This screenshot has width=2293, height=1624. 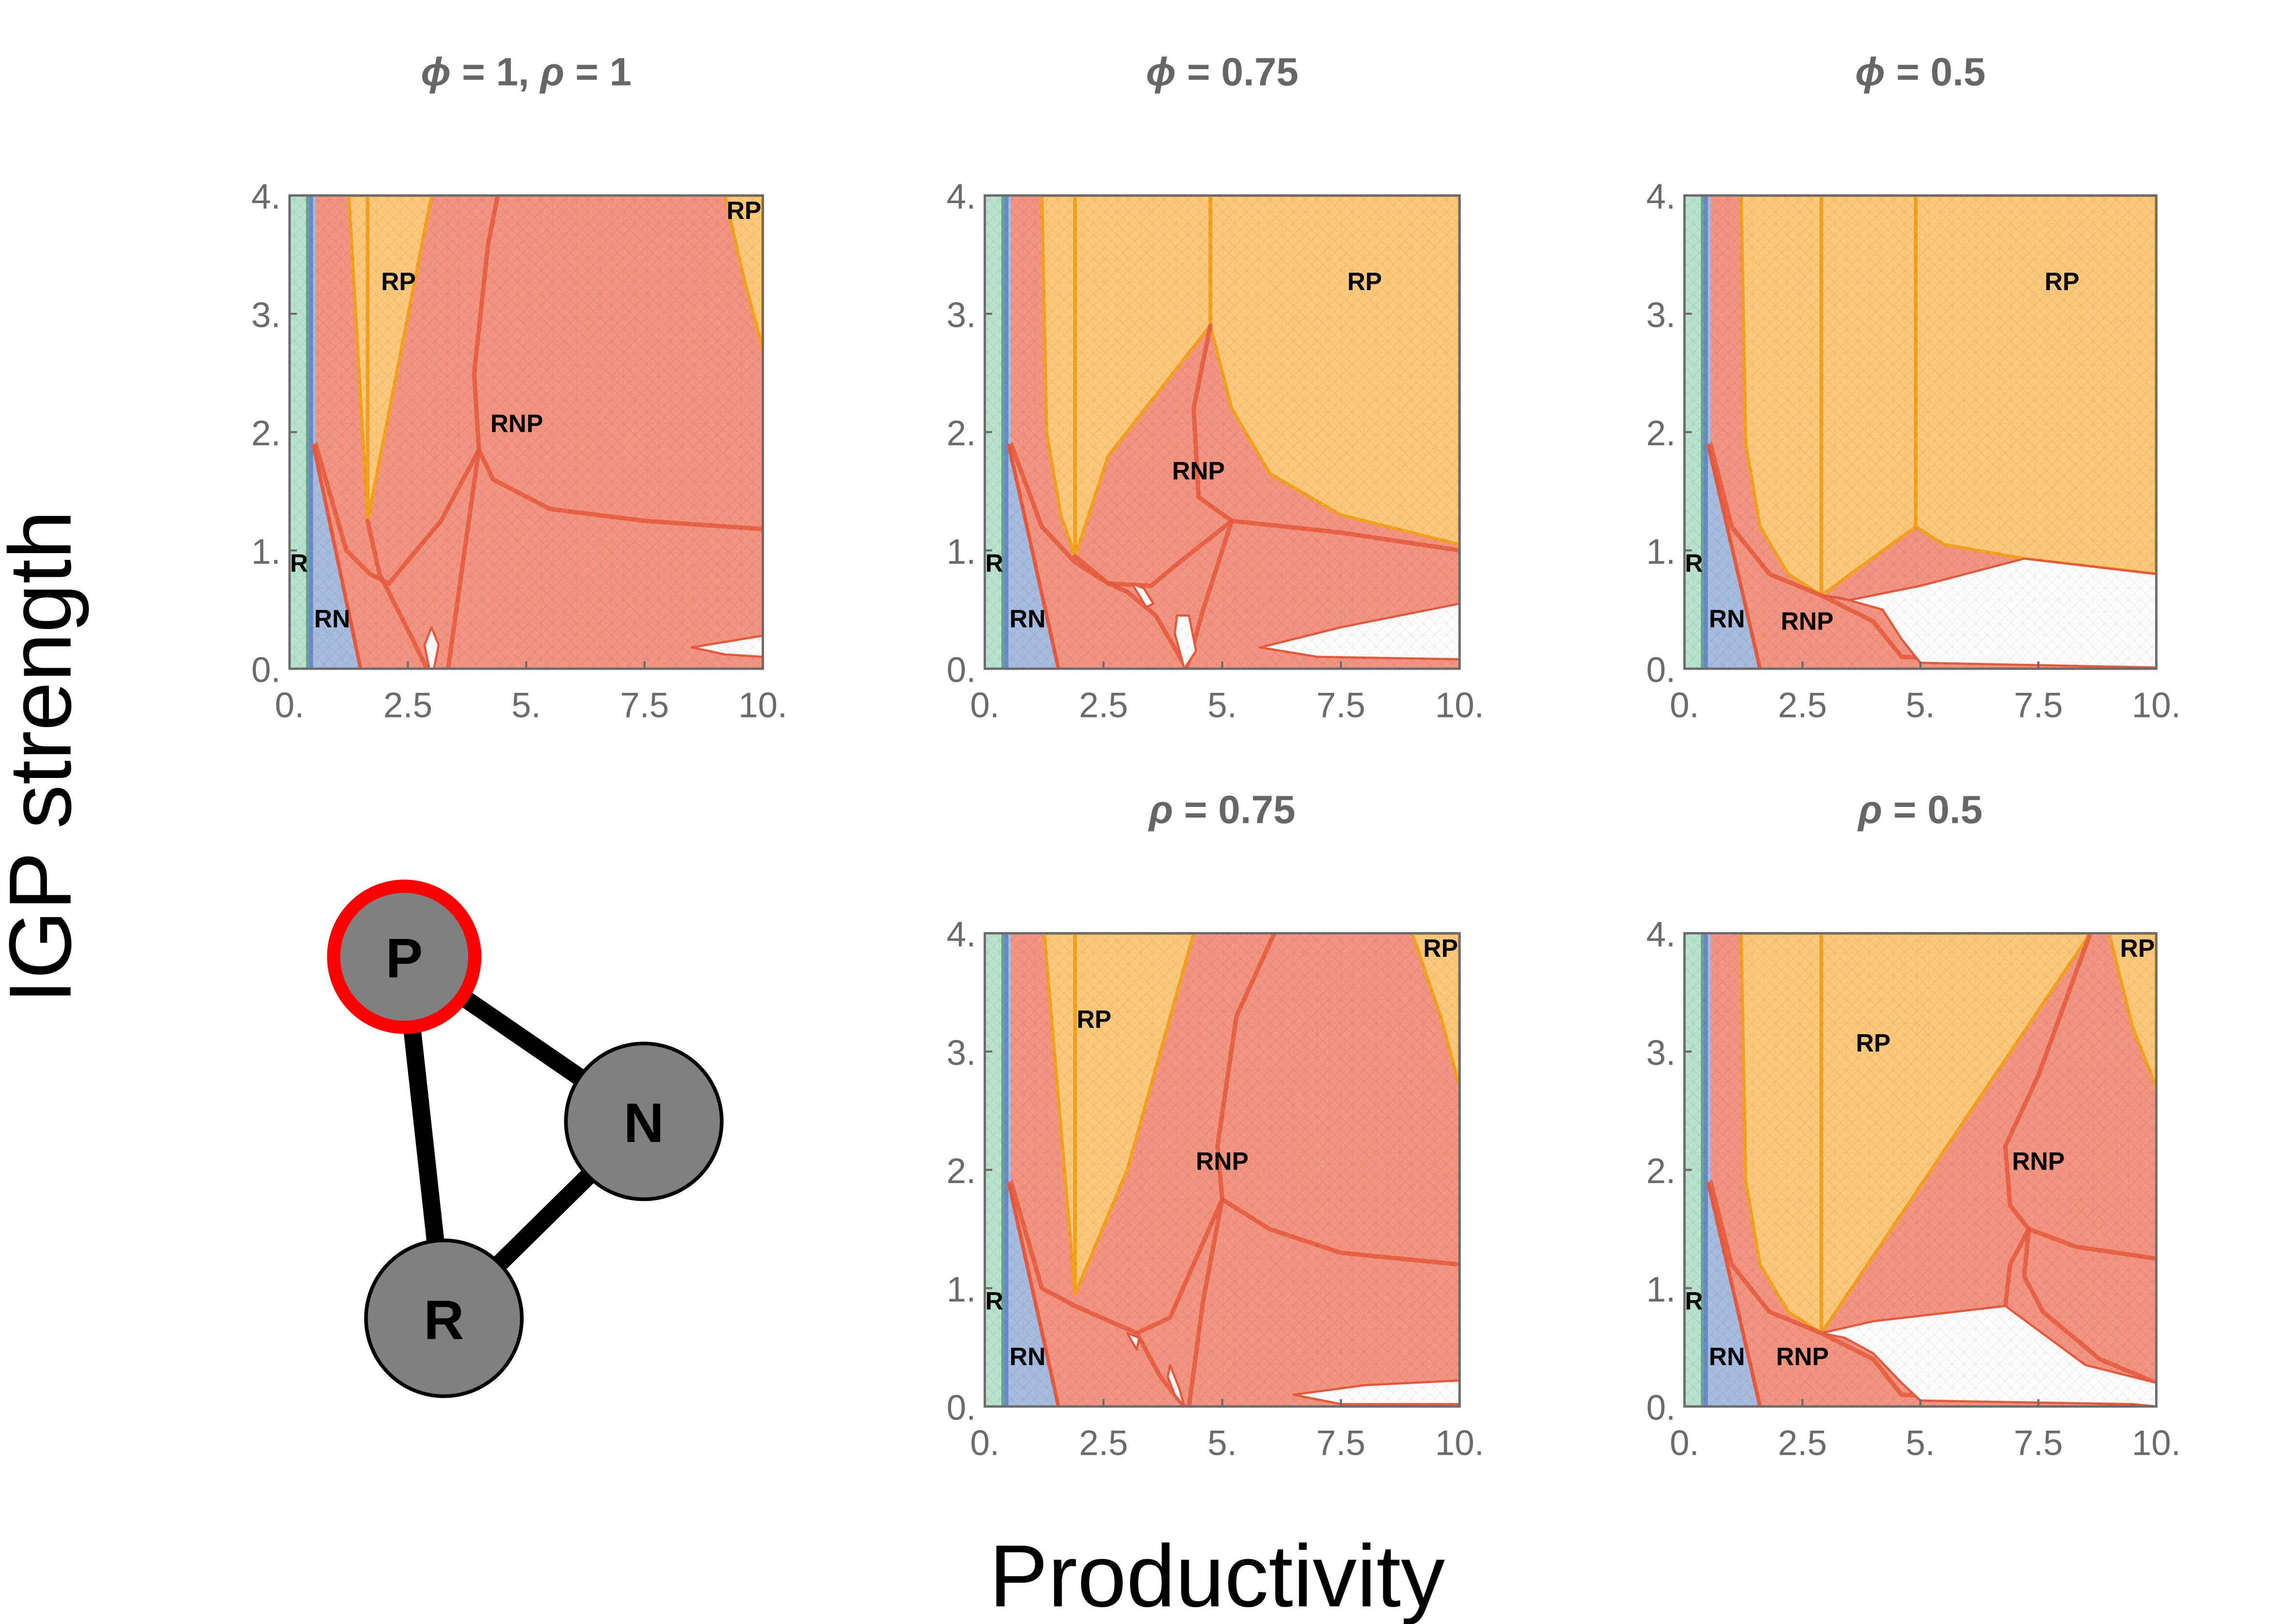 What do you see at coordinates (495, 72) in the screenshot?
I see `title-value: = 1,` at bounding box center [495, 72].